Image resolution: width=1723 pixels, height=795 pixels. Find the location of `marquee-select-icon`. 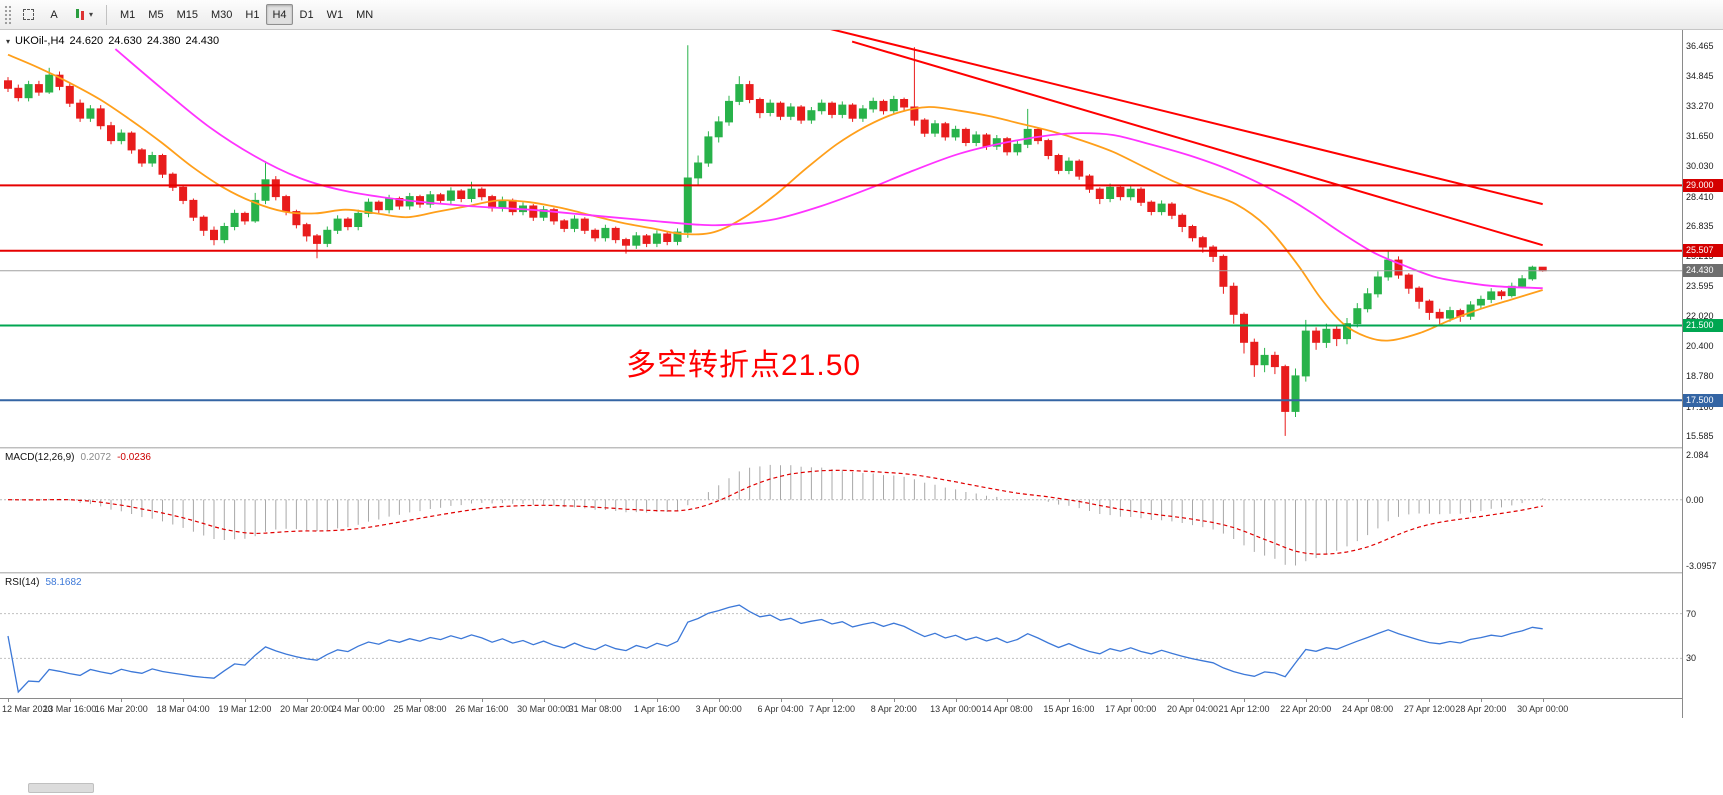

marquee-select-icon is located at coordinates (28, 14).